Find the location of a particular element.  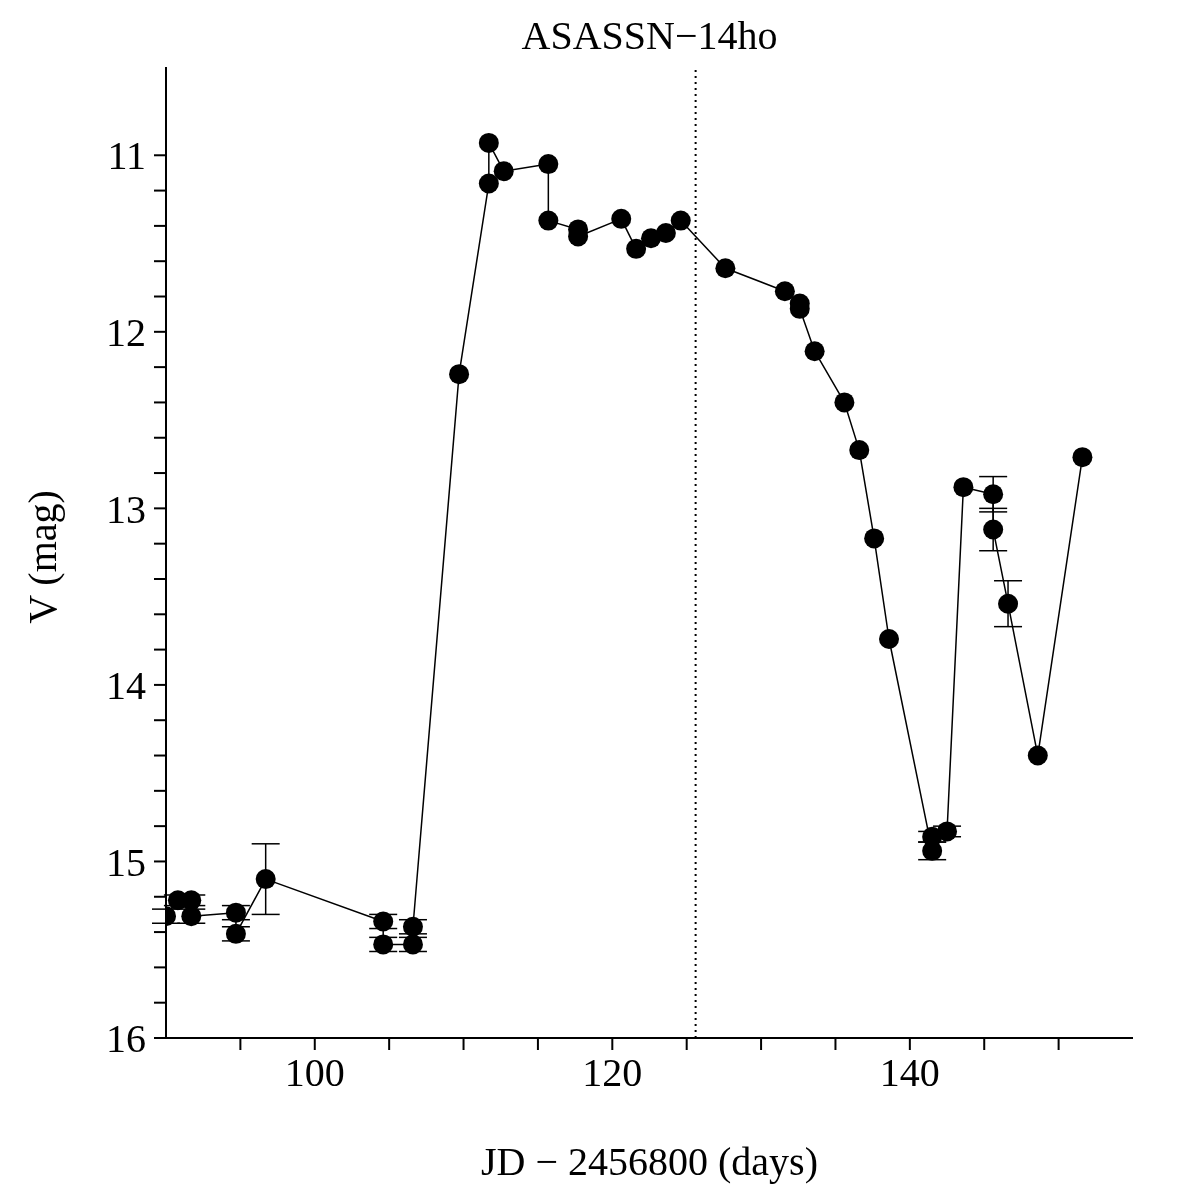

y-axis-title: V (mag) is located at coordinates (42, 557).